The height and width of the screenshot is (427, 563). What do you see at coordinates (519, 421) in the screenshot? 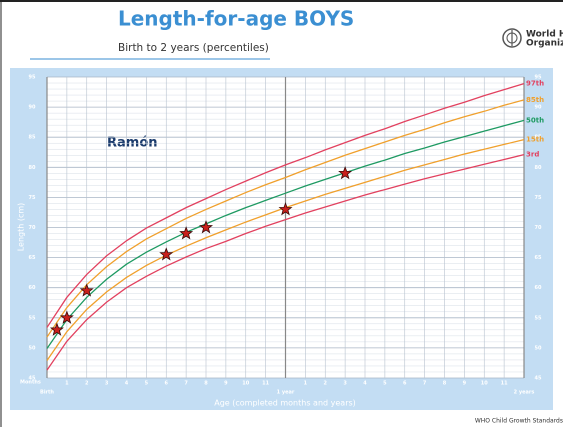
I see `footer: WHO Child Growth Standards` at bounding box center [519, 421].